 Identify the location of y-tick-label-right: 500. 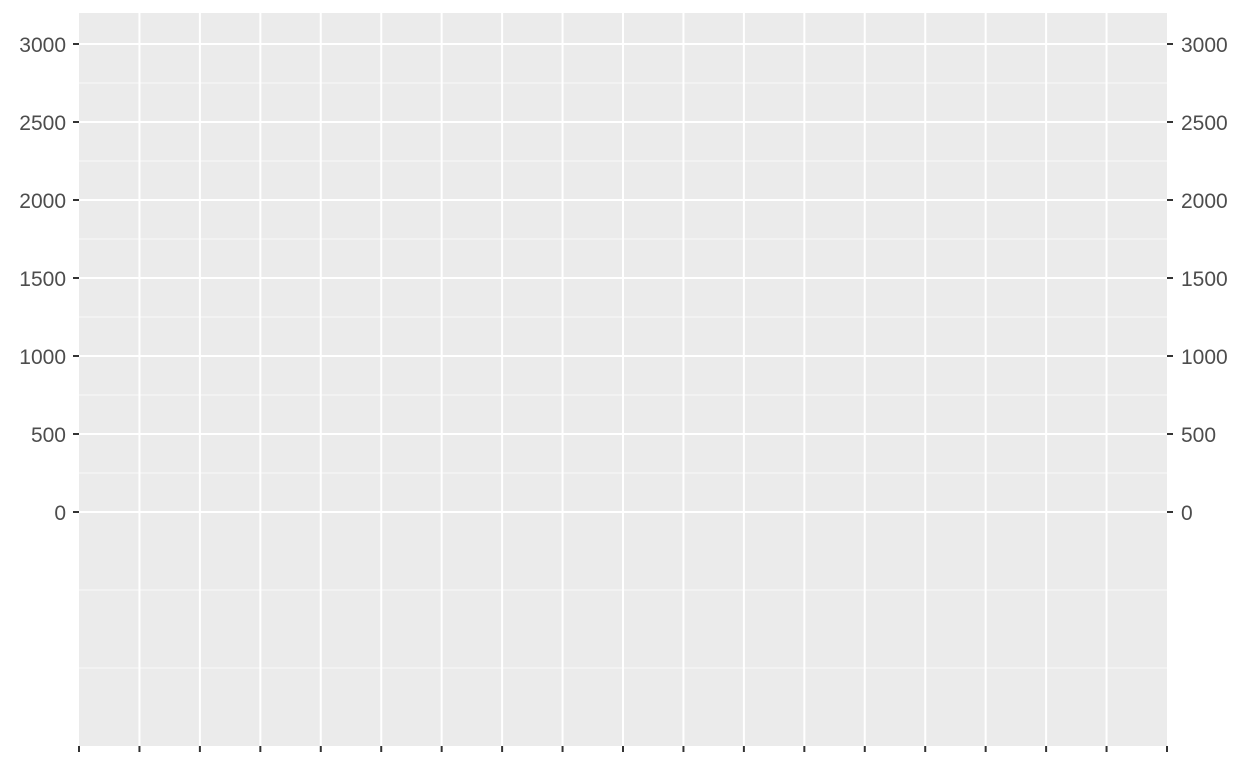
(1198, 435).